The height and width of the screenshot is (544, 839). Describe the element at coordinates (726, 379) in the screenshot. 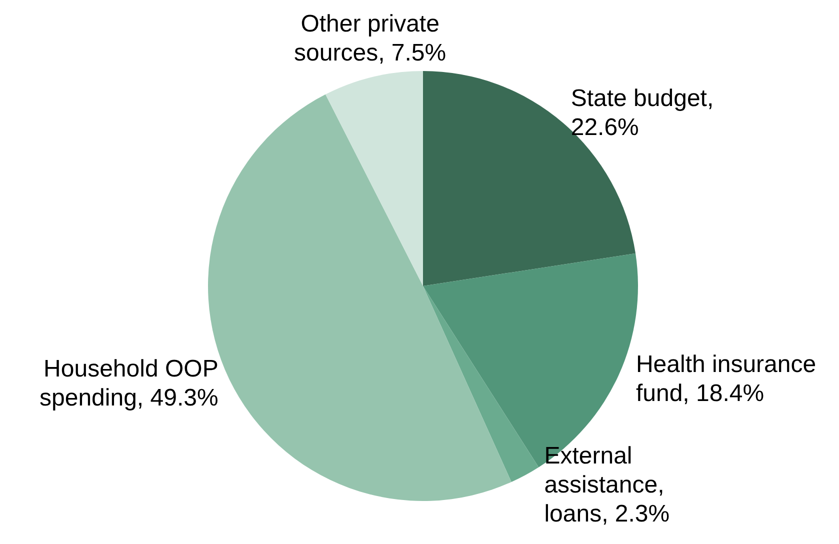

I see `slice-label: Health insurance fund, 18.4%` at that location.